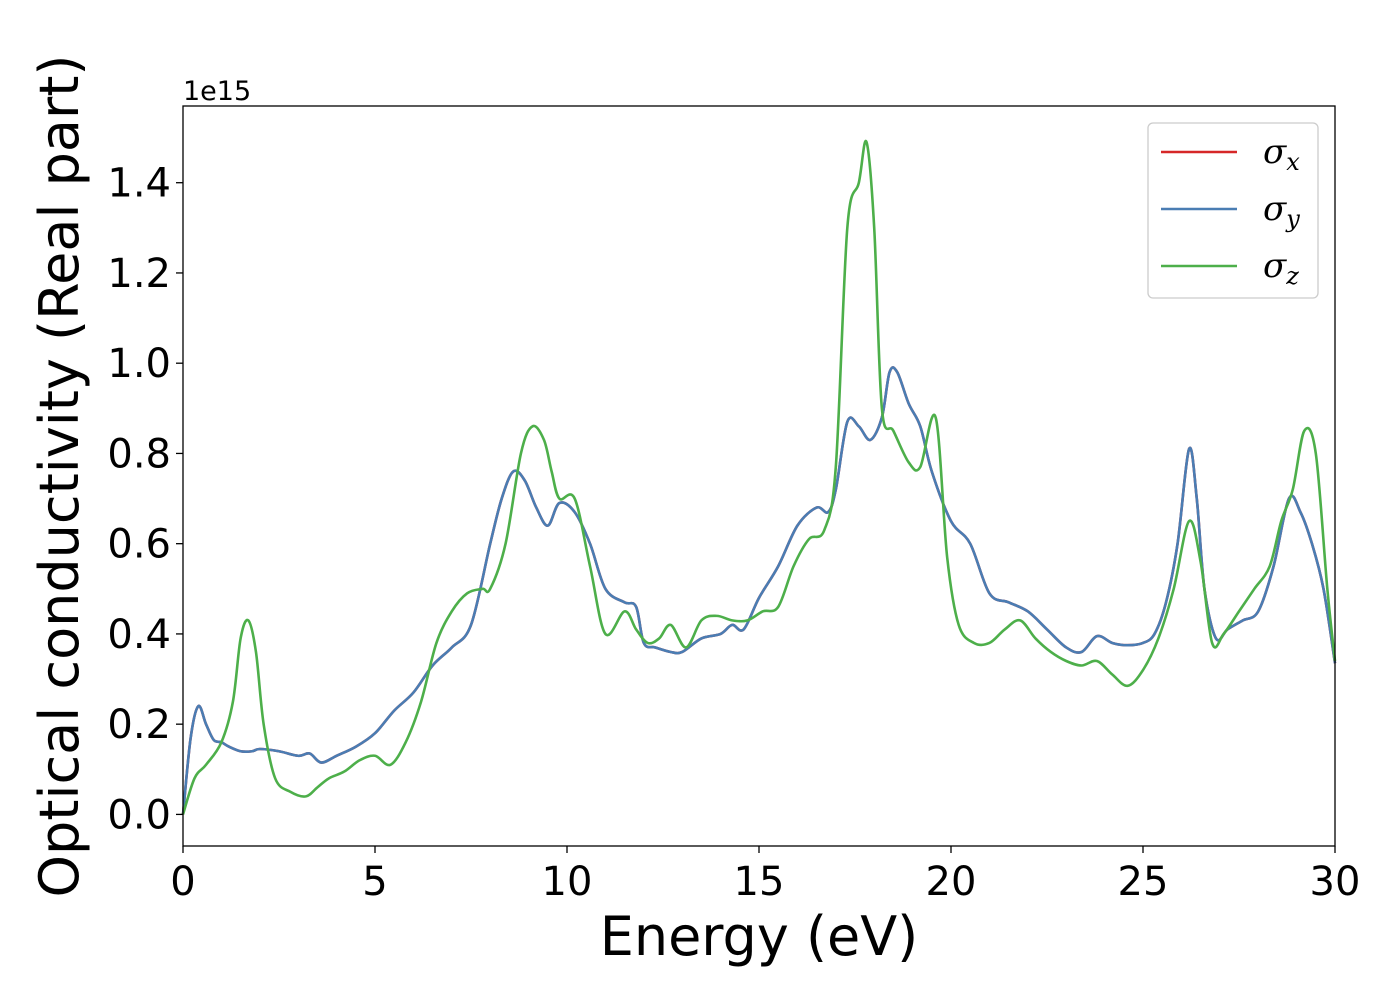 This screenshot has height=1000, width=1400. What do you see at coordinates (139, 364) in the screenshot?
I see `y-tick-label: 1.0` at bounding box center [139, 364].